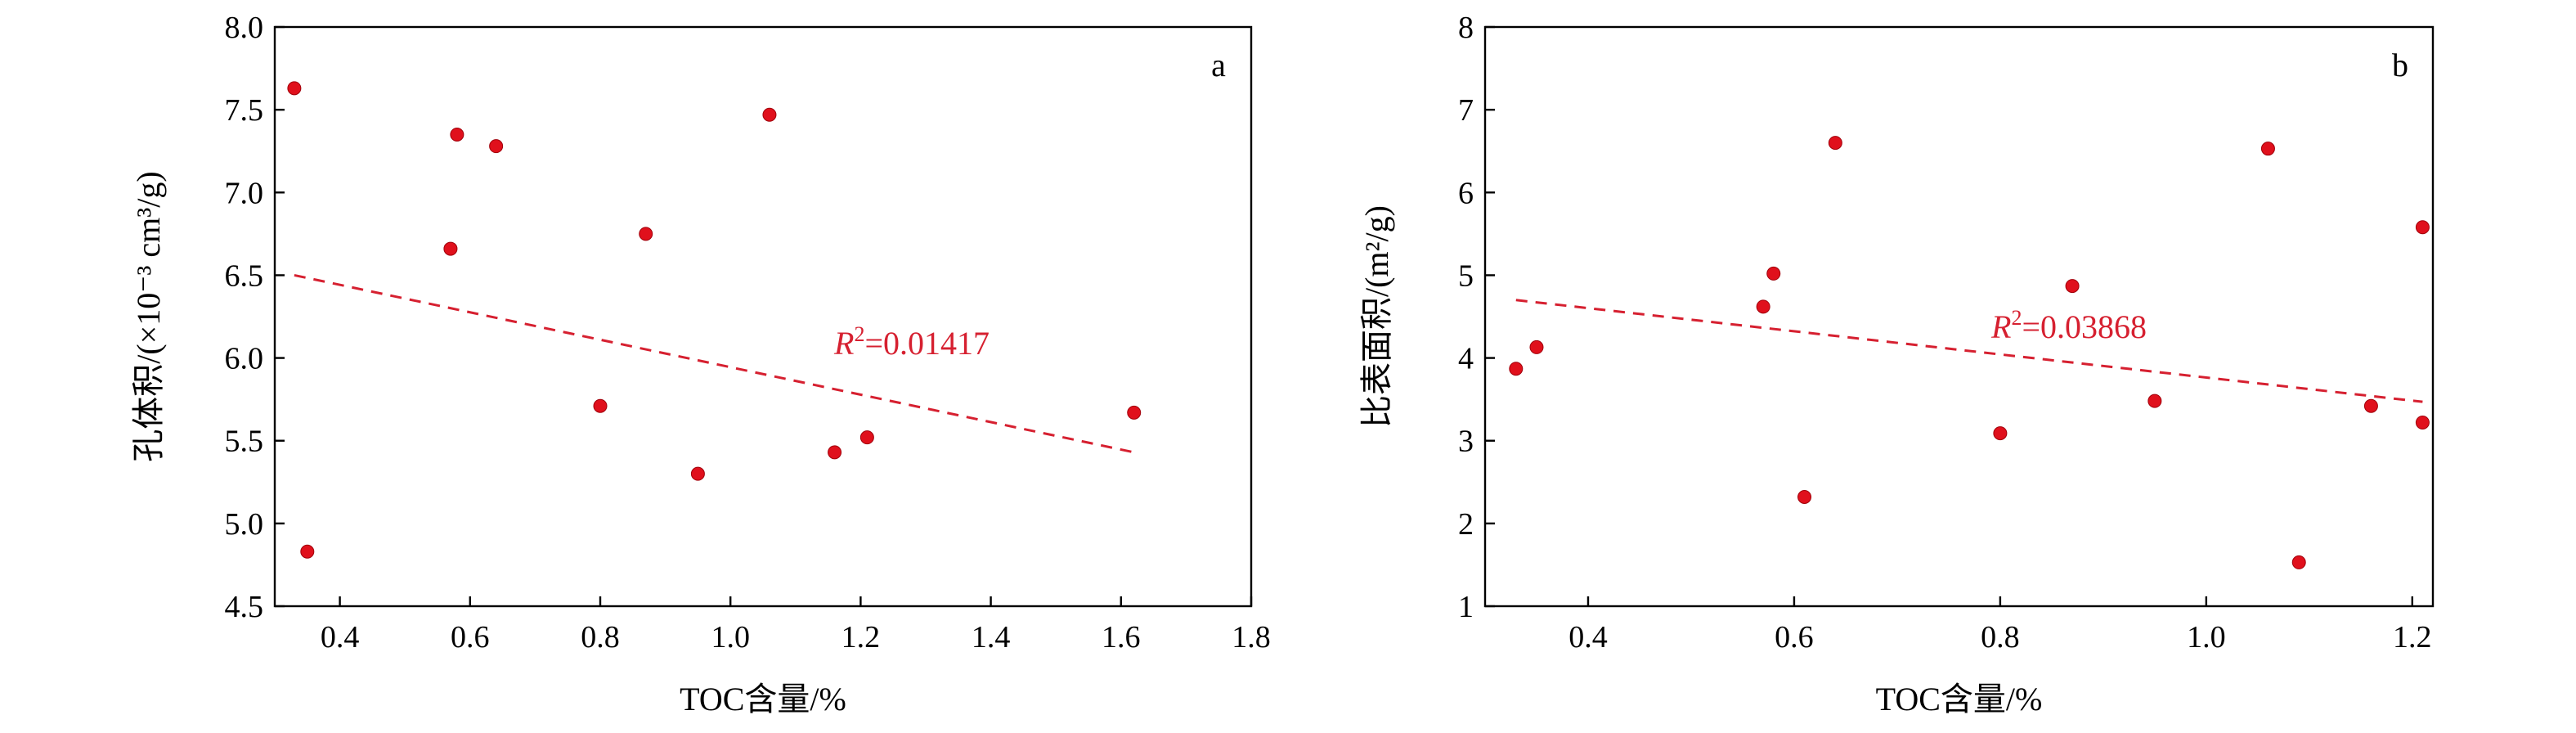  I want to click on r-squared-value: =0.01417, so click(927, 343).